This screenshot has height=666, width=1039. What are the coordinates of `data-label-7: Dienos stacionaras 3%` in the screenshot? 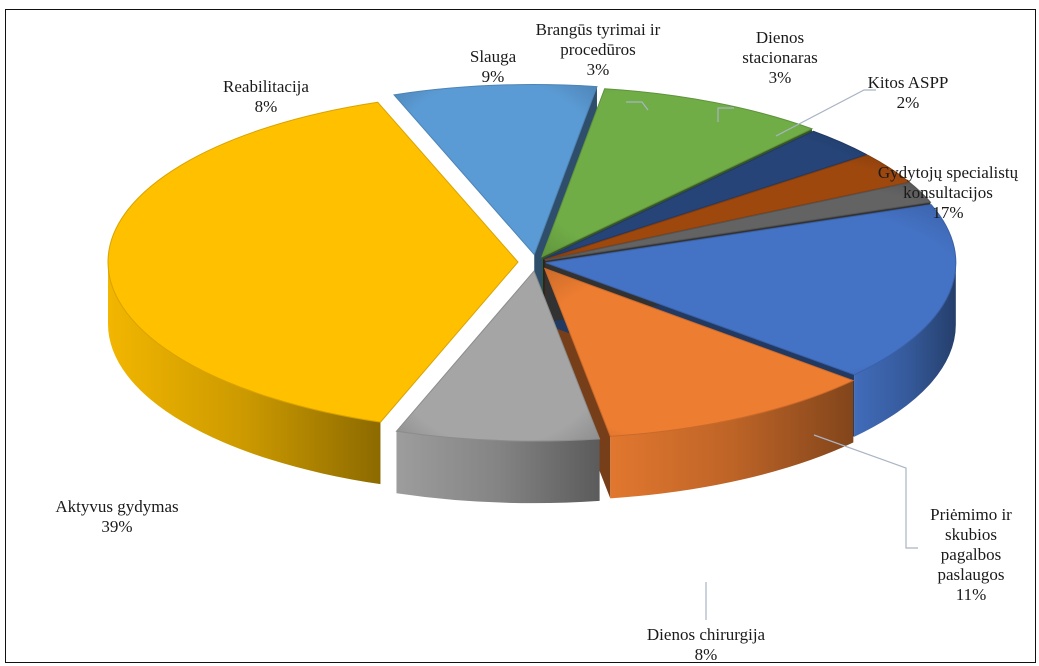 It's located at (780, 57).